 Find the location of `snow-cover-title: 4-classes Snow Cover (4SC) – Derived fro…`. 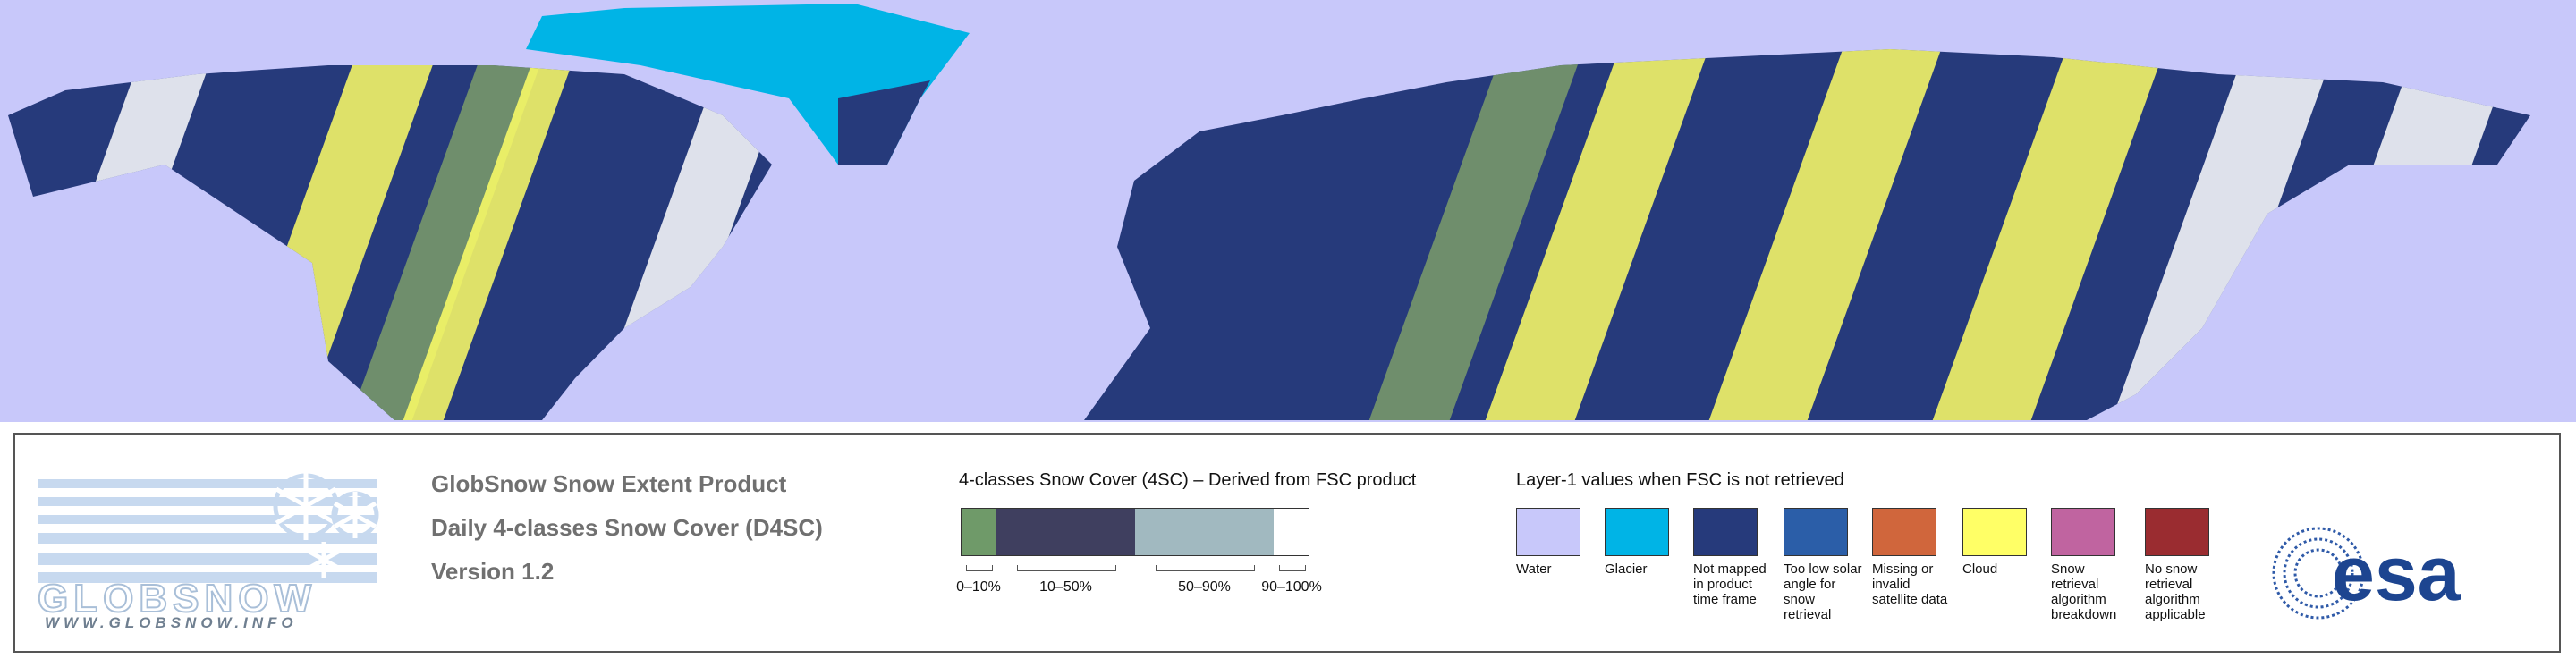

snow-cover-title: 4-classes Snow Cover (4SC) – Derived fro… is located at coordinates (1188, 480).